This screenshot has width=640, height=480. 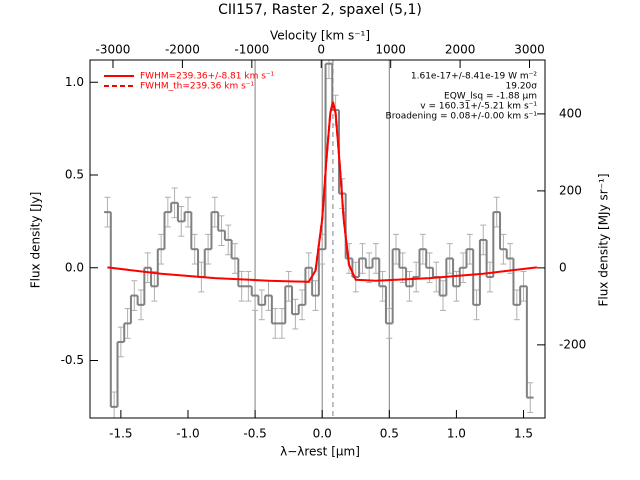 I want to click on y-tick-label: 1.0, so click(x=74, y=82).